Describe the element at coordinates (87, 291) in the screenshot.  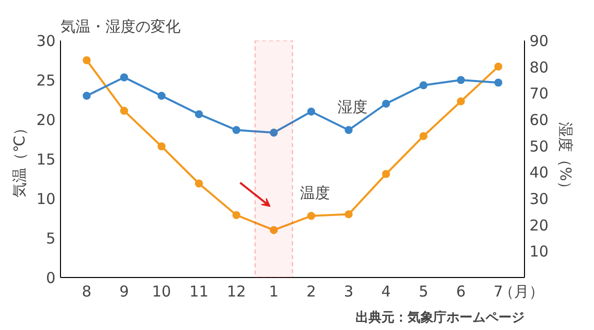
I see `x-tick-label: 8` at that location.